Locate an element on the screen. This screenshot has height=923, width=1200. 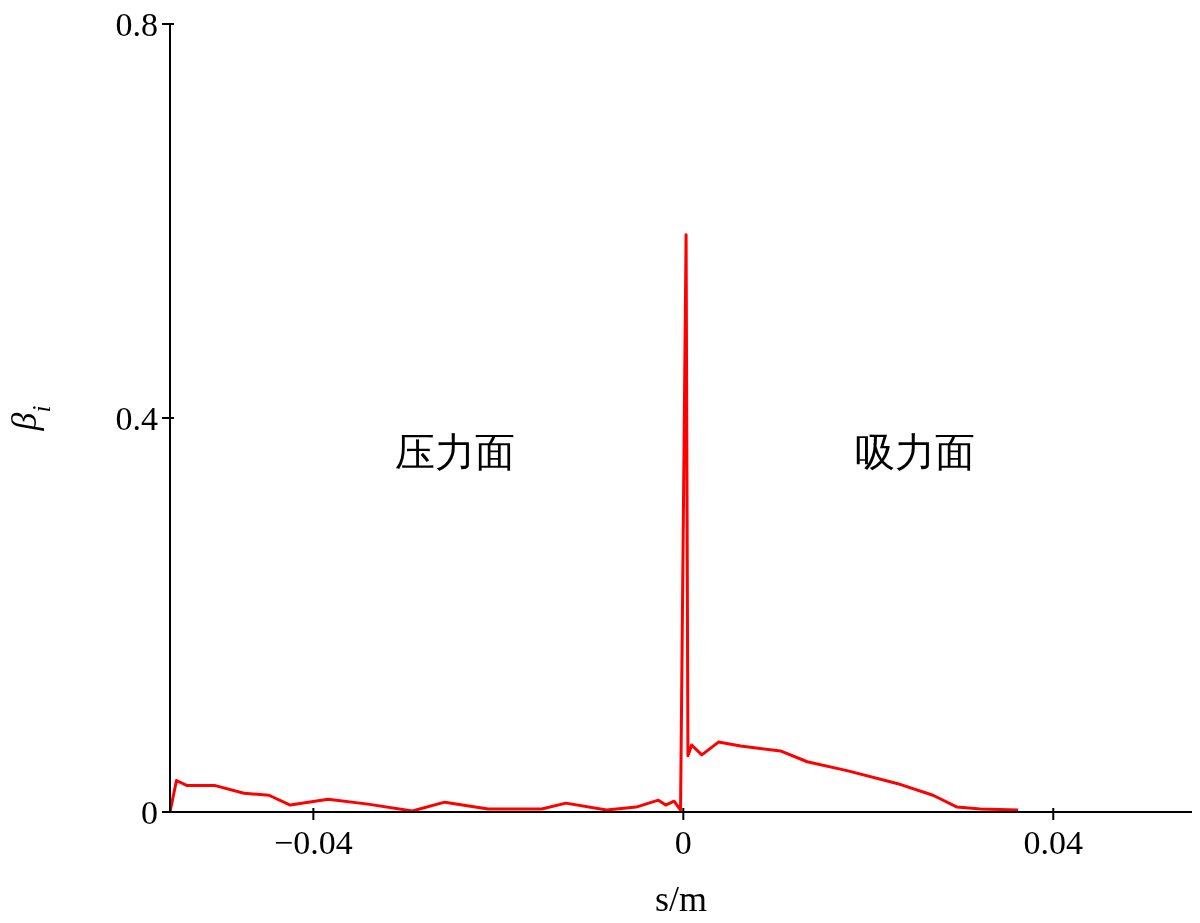
y-tick-label: 0 is located at coordinates (149, 812).